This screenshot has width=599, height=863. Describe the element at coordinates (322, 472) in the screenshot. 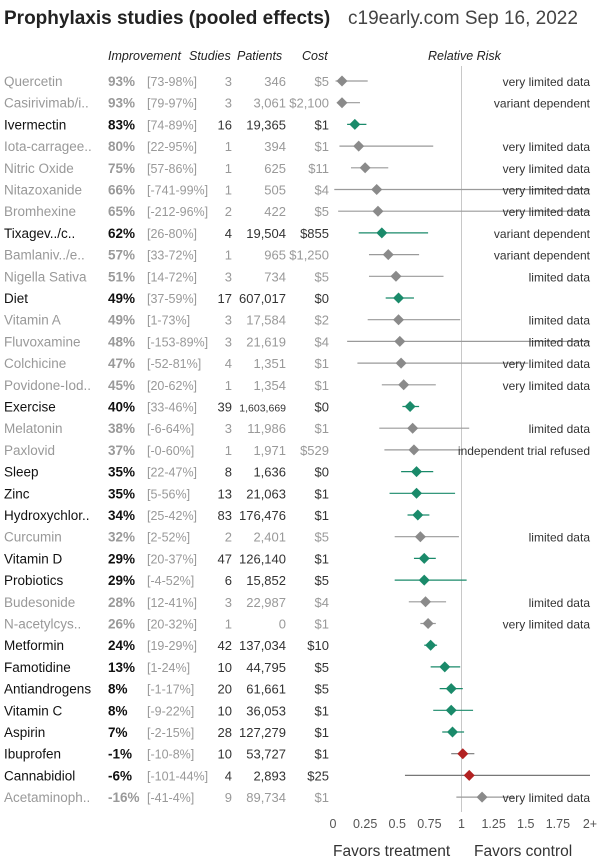

I see `row-cost: $0` at that location.